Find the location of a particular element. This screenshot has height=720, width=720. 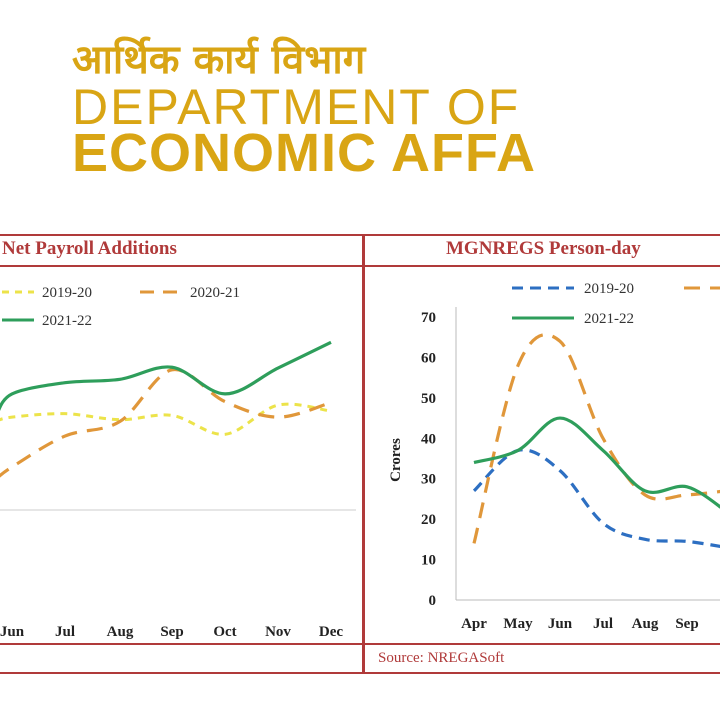

x-tick-oct: Oct is located at coordinates (224, 632).